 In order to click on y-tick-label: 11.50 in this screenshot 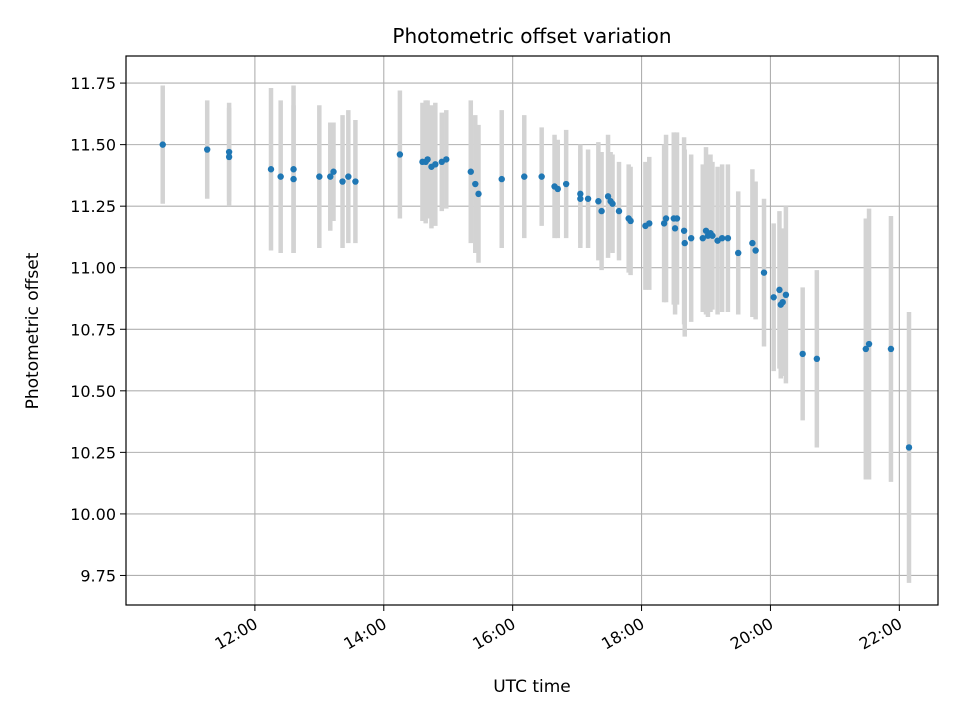, I will do `click(93, 145)`.